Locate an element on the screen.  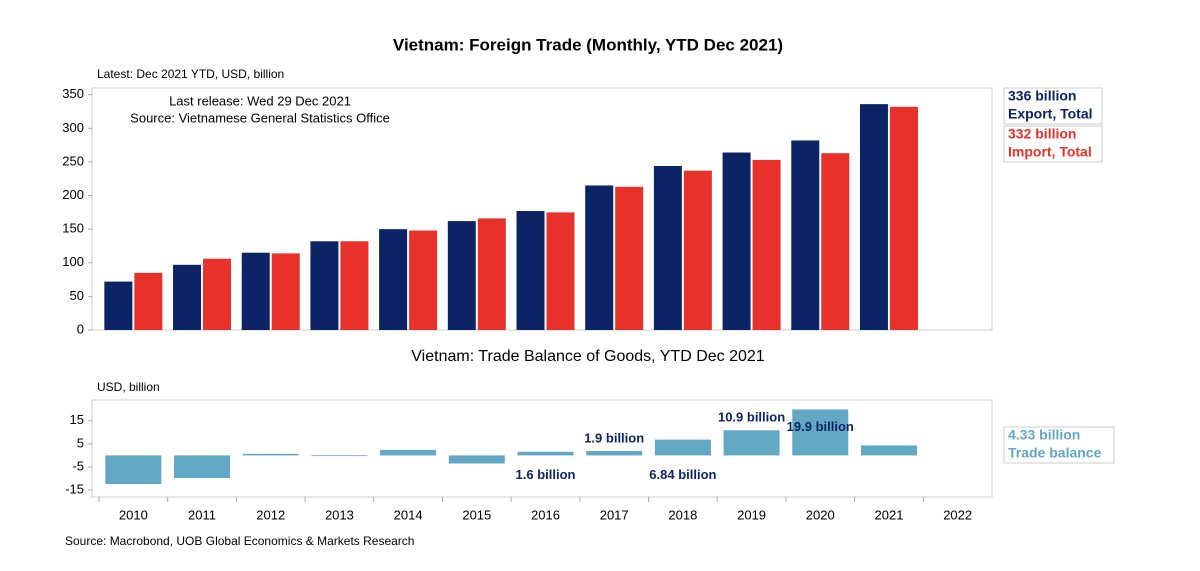
y-tick-label: 15 is located at coordinates (77, 419).